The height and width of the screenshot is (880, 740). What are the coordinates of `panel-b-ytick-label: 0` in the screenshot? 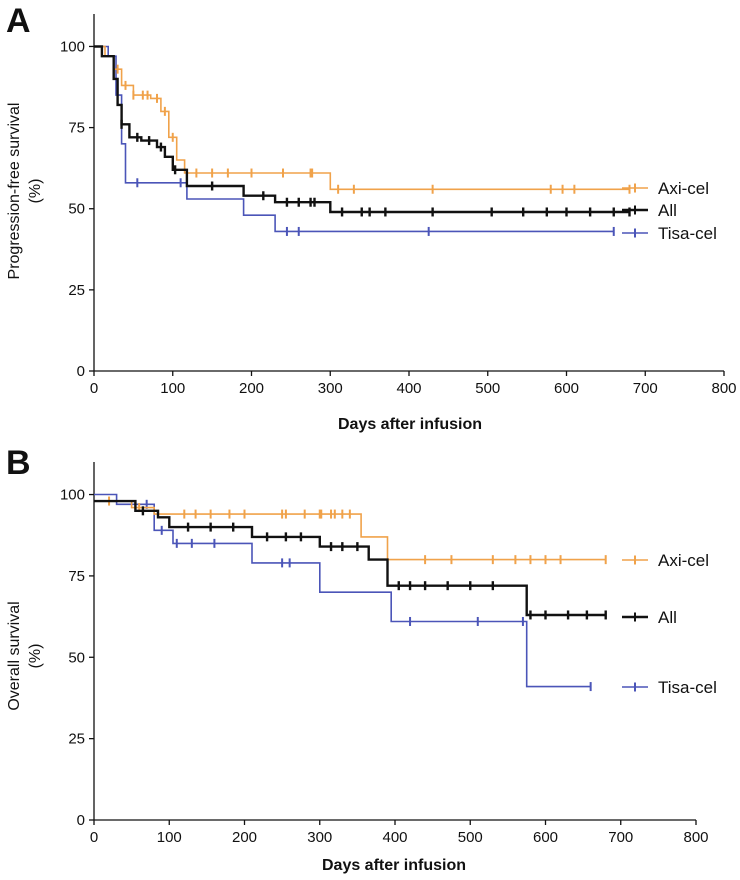 It's located at (81, 820).